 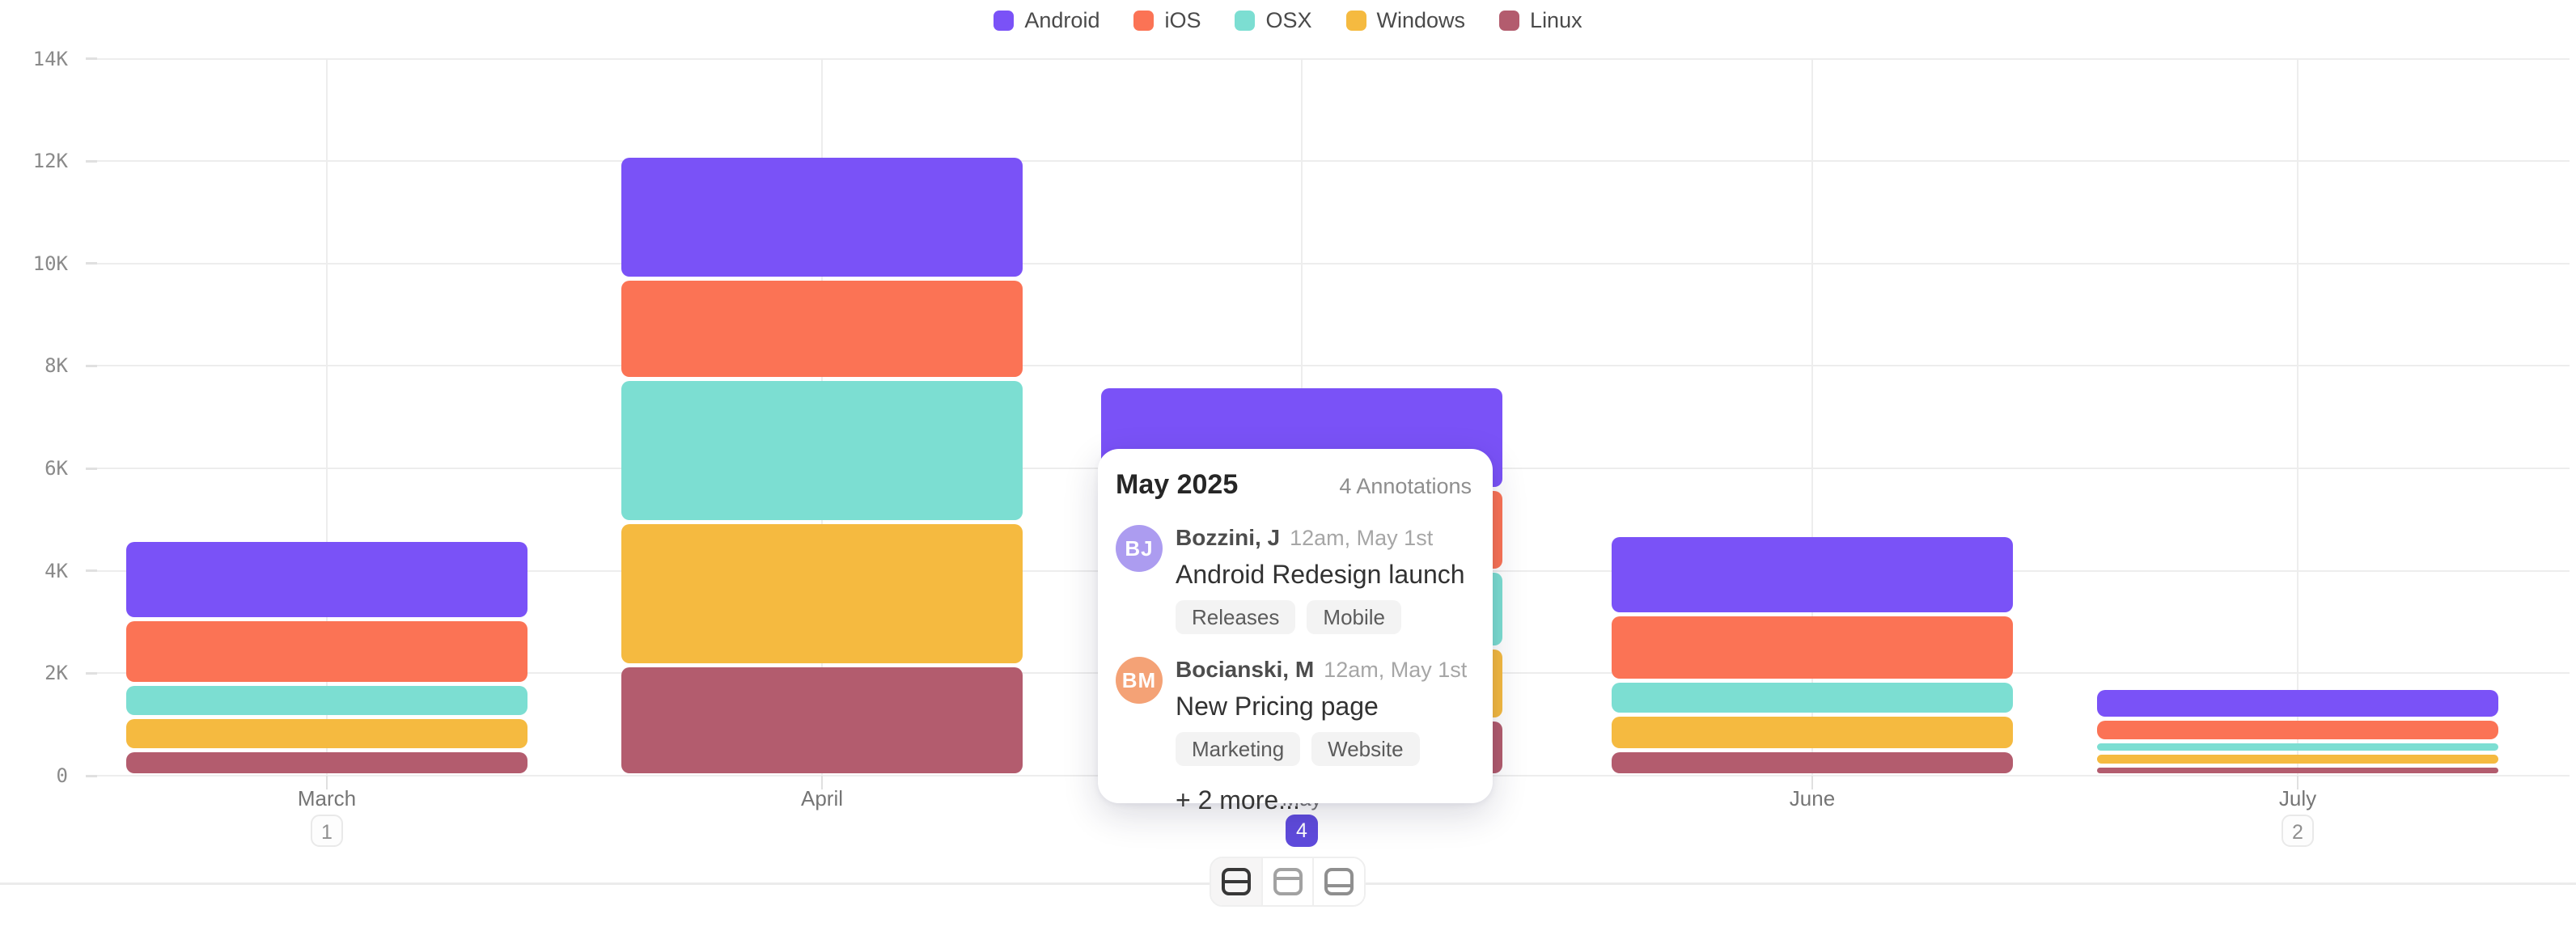 I want to click on popup-title: May 2025, so click(x=1177, y=485).